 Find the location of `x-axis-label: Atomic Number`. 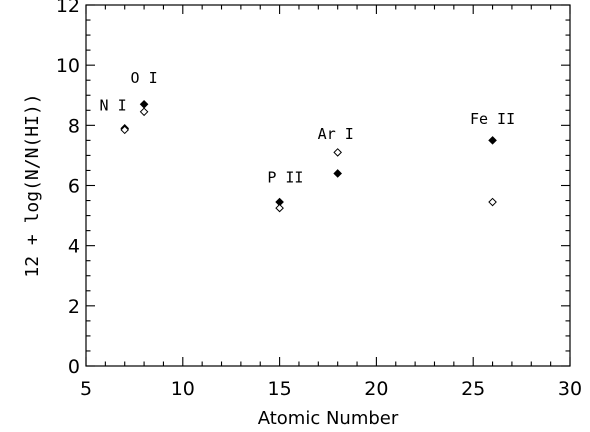

x-axis-label: Atomic Number is located at coordinates (328, 418).